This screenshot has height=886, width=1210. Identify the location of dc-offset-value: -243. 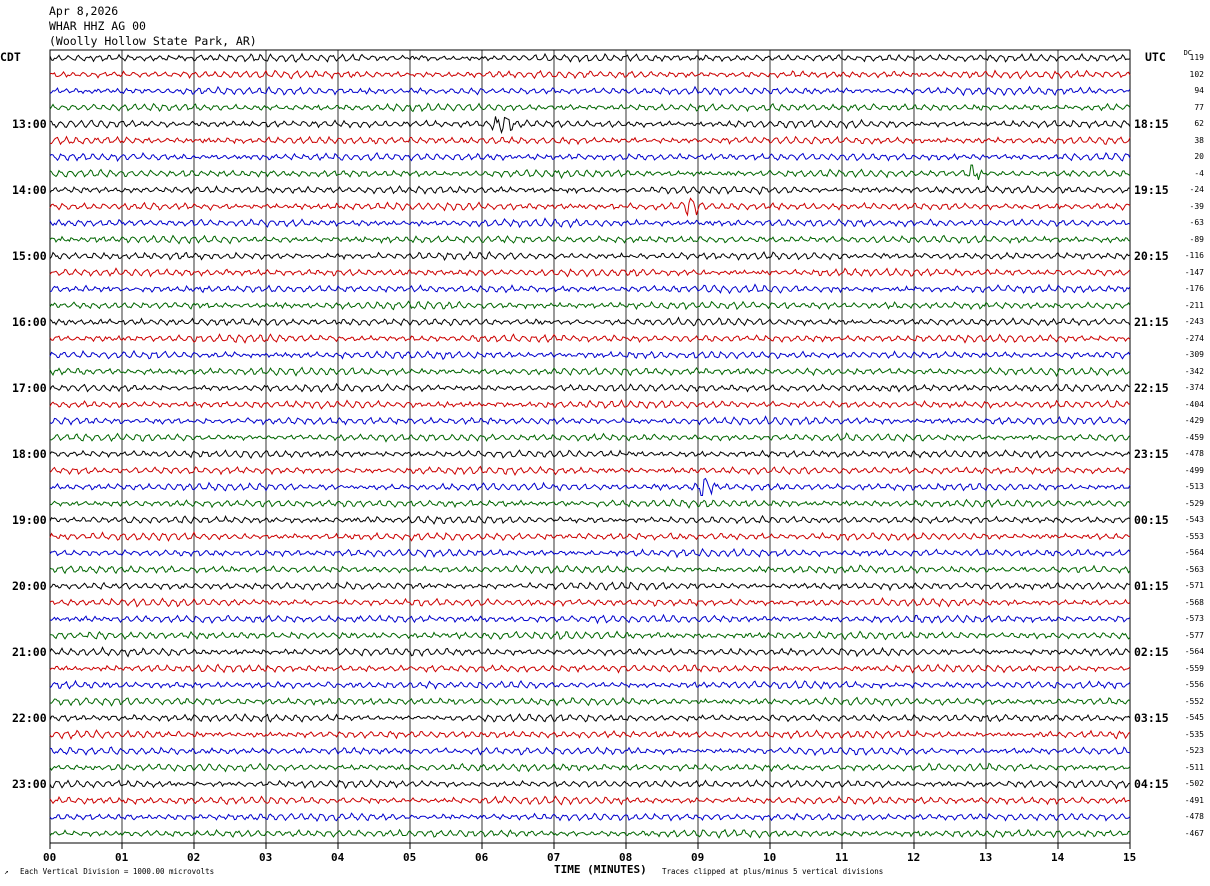
(1194, 321).